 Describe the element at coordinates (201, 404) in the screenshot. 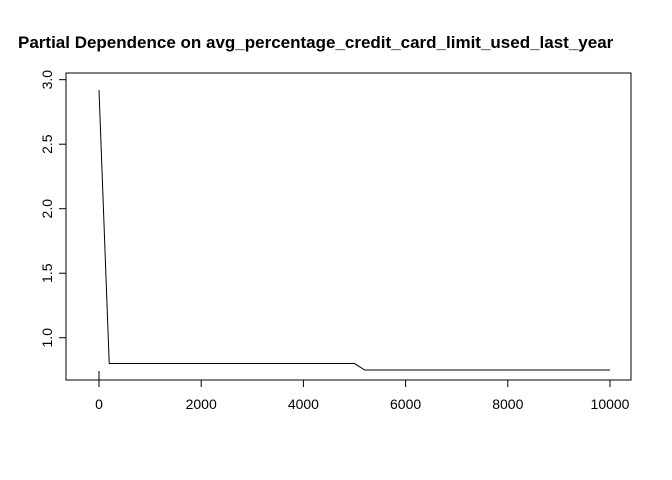

I see `x-tick-label: 2000` at that location.